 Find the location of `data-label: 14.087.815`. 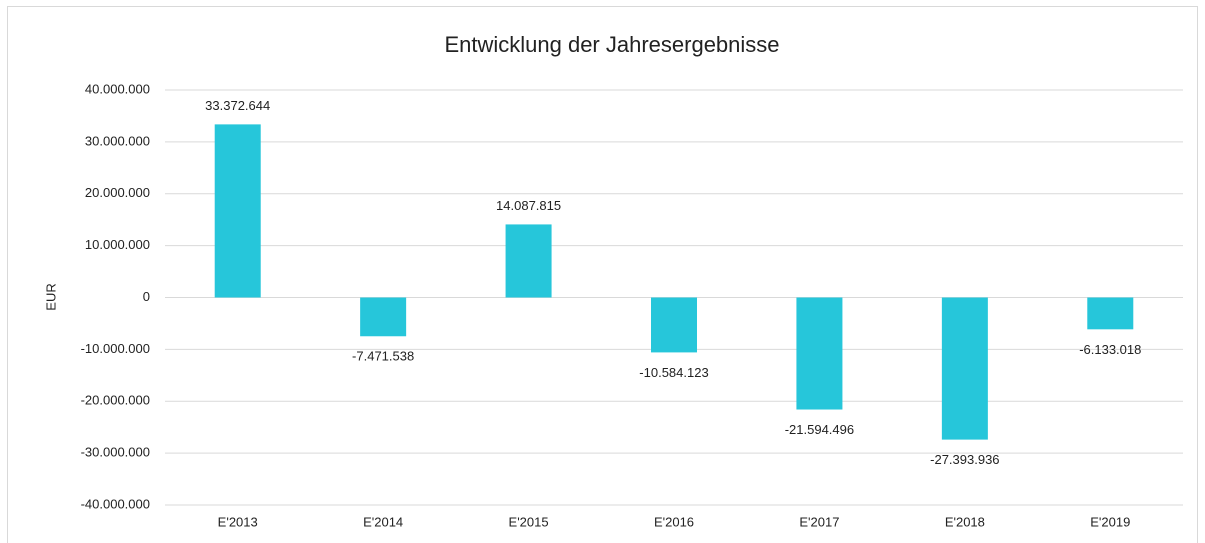

data-label: 14.087.815 is located at coordinates (528, 205).